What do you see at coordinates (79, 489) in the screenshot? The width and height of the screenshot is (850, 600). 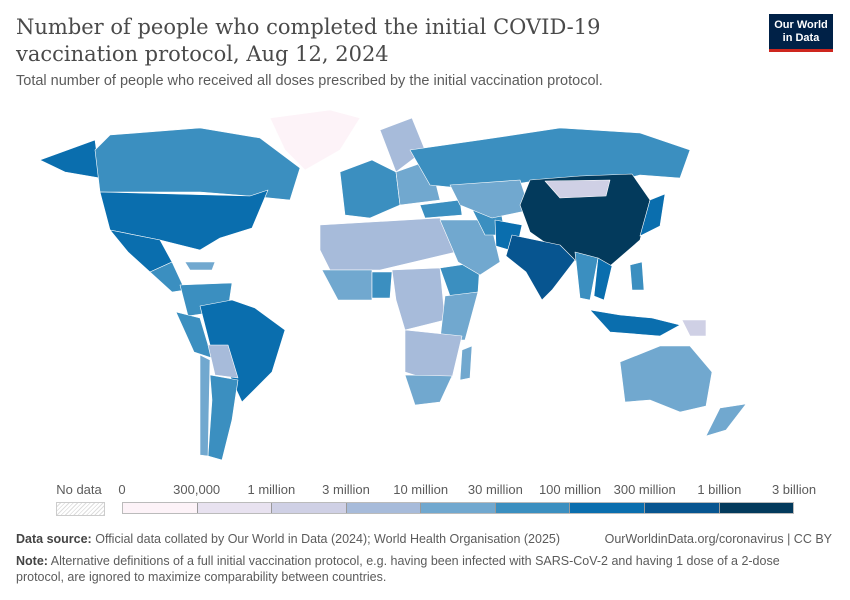 I see `legend-no-data-label: No data` at bounding box center [79, 489].